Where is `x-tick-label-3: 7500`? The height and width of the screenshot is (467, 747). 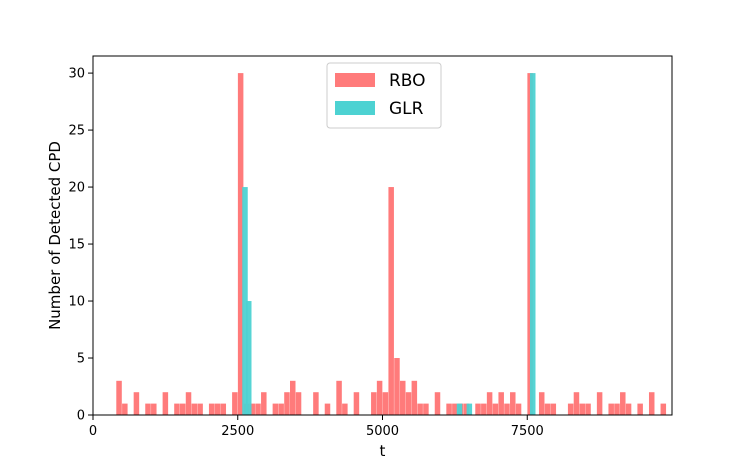
x-tick-label-3: 7500 is located at coordinates (527, 431).